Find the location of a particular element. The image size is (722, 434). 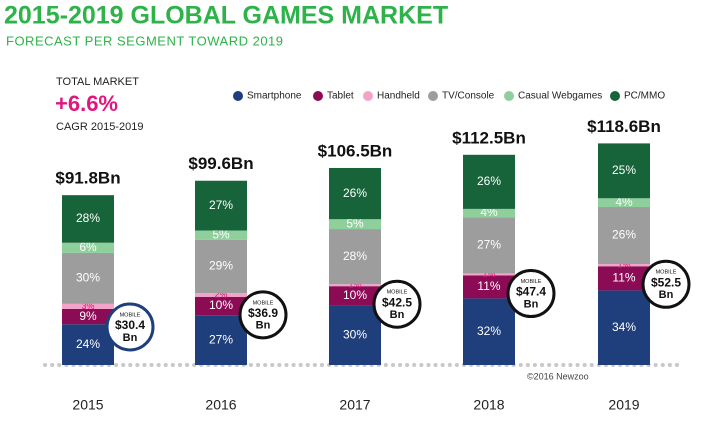

segment-label: 32% is located at coordinates (489, 331).